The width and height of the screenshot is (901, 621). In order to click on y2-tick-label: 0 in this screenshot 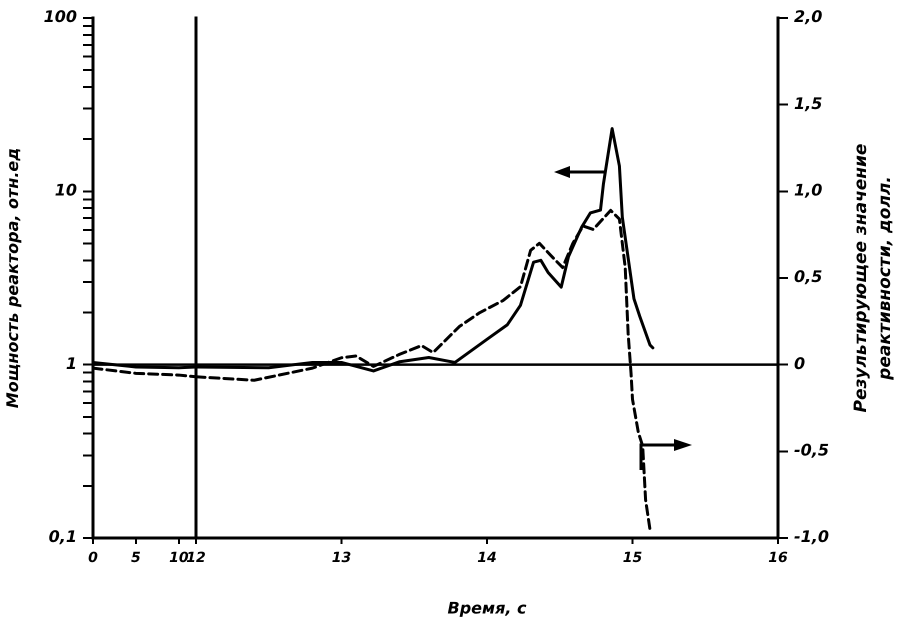, I will do `click(800, 363)`.